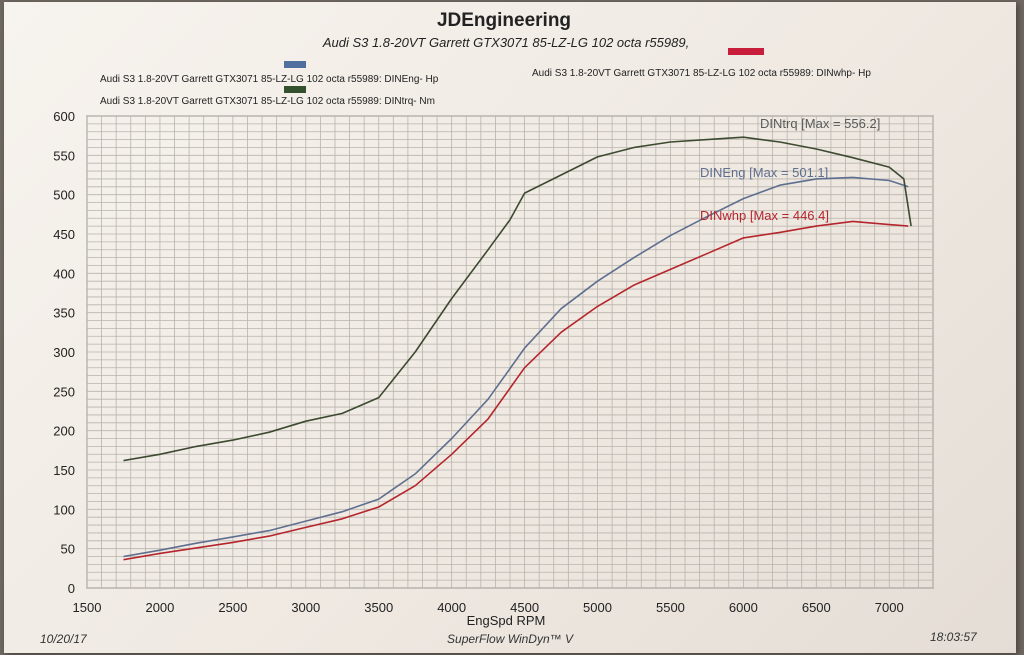 The width and height of the screenshot is (1024, 655). I want to click on annotation-dintrq: DINtrq [Max = 556.2], so click(820, 123).